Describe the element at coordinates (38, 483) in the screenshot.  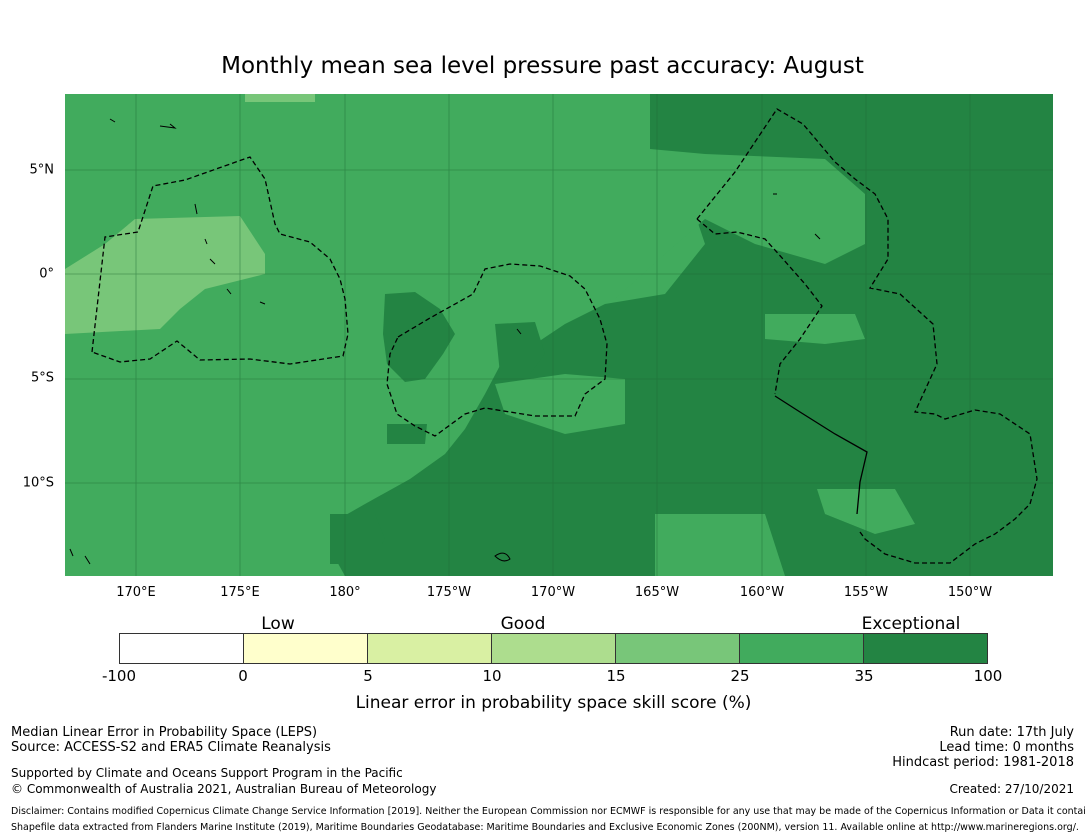
I see `lat-label: 10°S` at that location.